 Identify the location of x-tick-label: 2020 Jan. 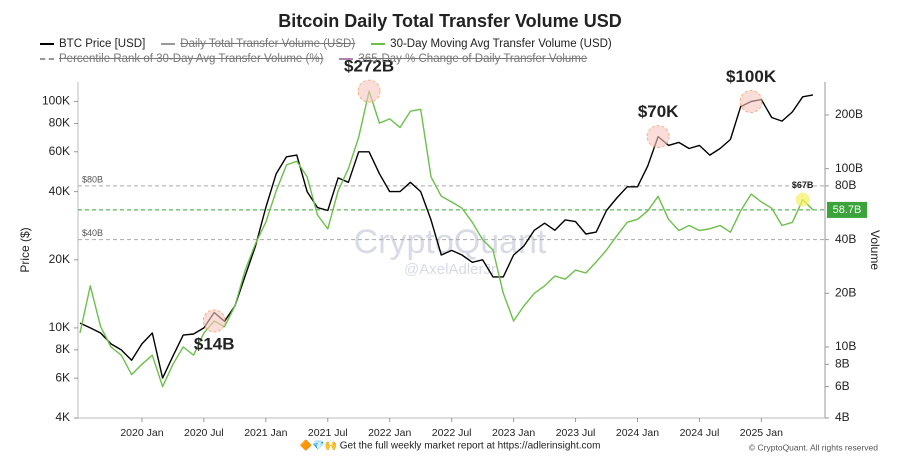
(141, 433).